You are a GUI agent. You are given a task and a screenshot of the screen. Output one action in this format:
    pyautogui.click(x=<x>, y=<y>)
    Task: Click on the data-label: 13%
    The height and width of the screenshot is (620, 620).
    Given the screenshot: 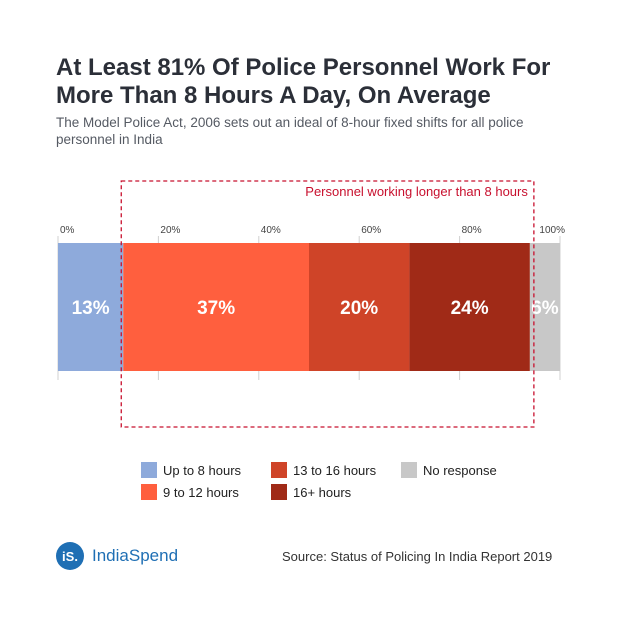 What is the action you would take?
    pyautogui.click(x=91, y=308)
    